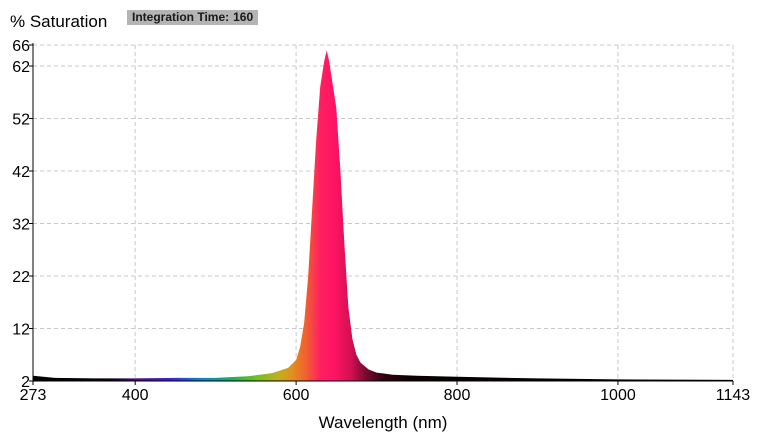 The width and height of the screenshot is (757, 433). I want to click on integration-time-value: 160, so click(243, 17).